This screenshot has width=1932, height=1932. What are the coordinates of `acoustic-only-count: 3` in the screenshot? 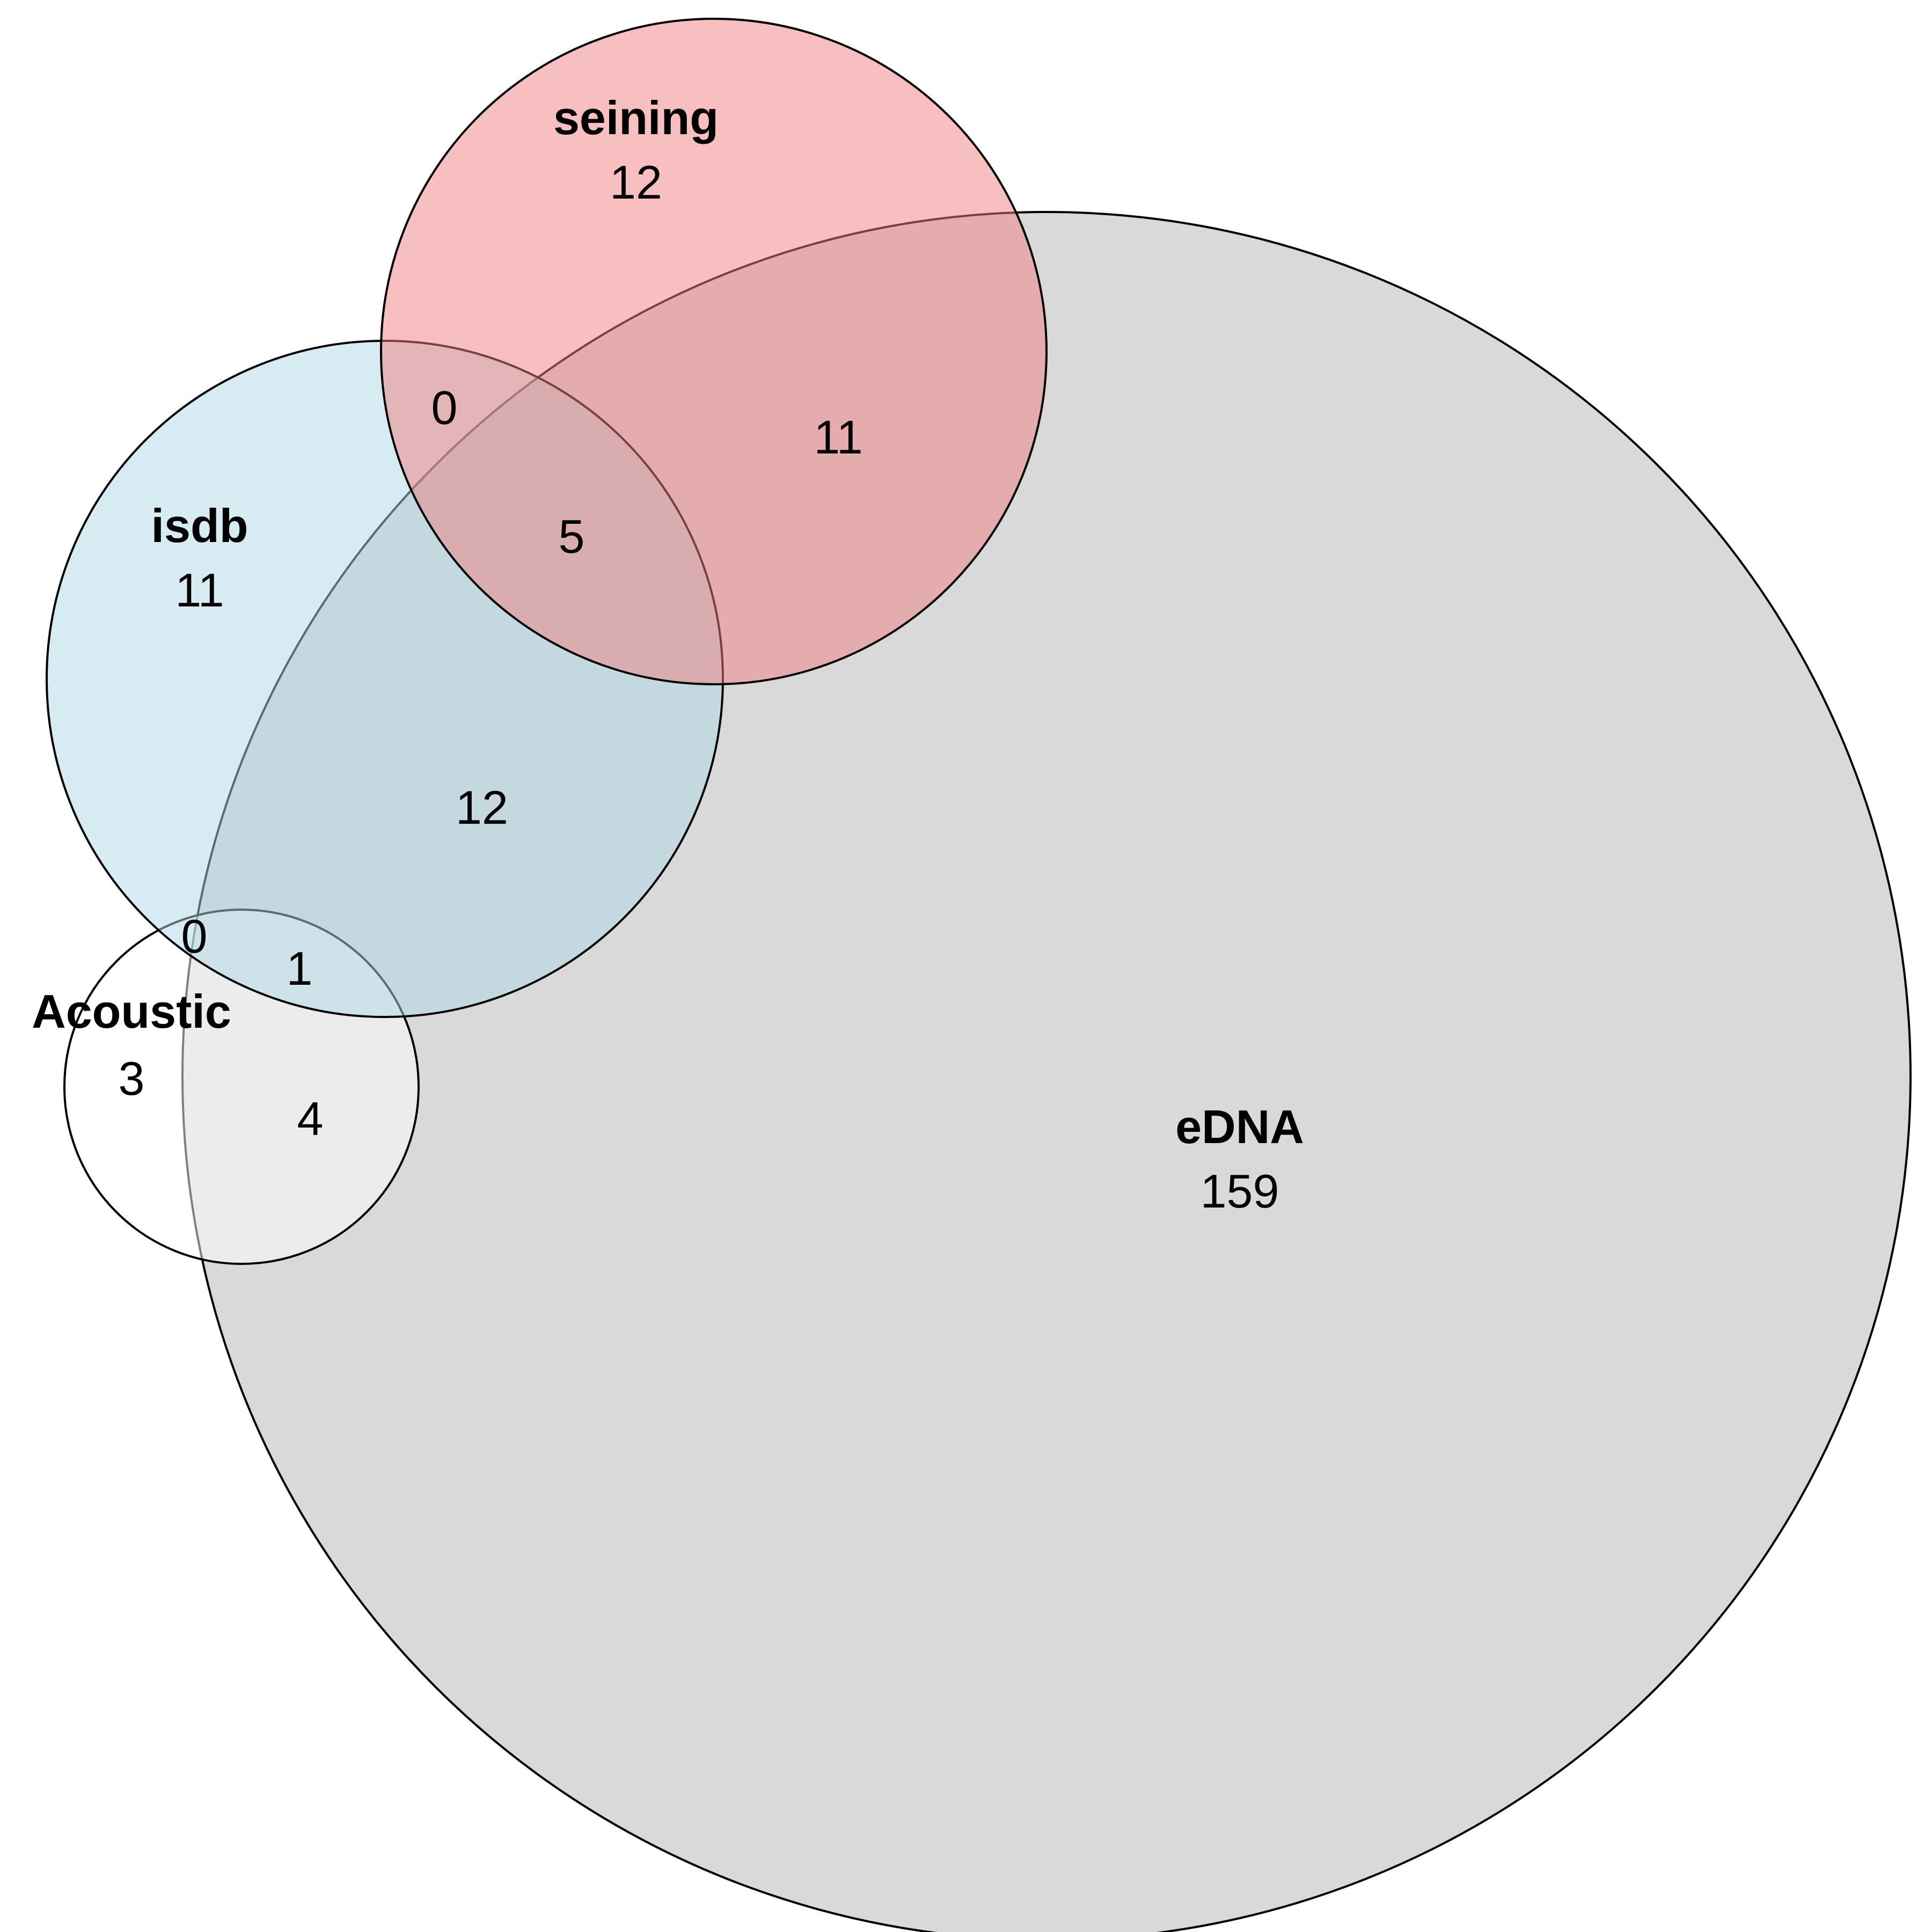 It's located at (132, 1078).